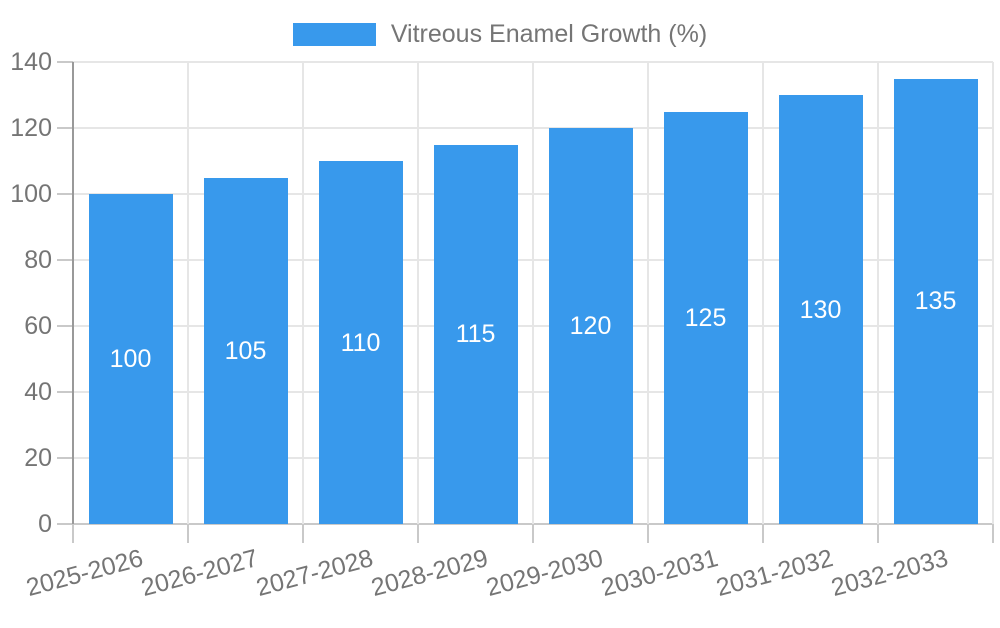 This screenshot has height=628, width=1000. I want to click on bar-value-label: 105, so click(245, 350).